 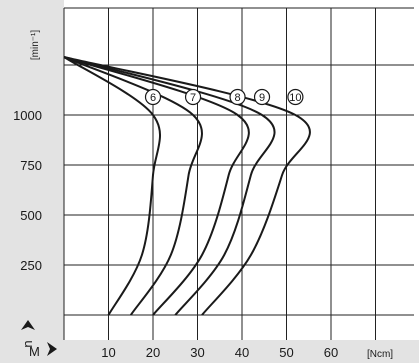 I want to click on y-tick-group: 250 500 750 1000, so click(x=27, y=190).